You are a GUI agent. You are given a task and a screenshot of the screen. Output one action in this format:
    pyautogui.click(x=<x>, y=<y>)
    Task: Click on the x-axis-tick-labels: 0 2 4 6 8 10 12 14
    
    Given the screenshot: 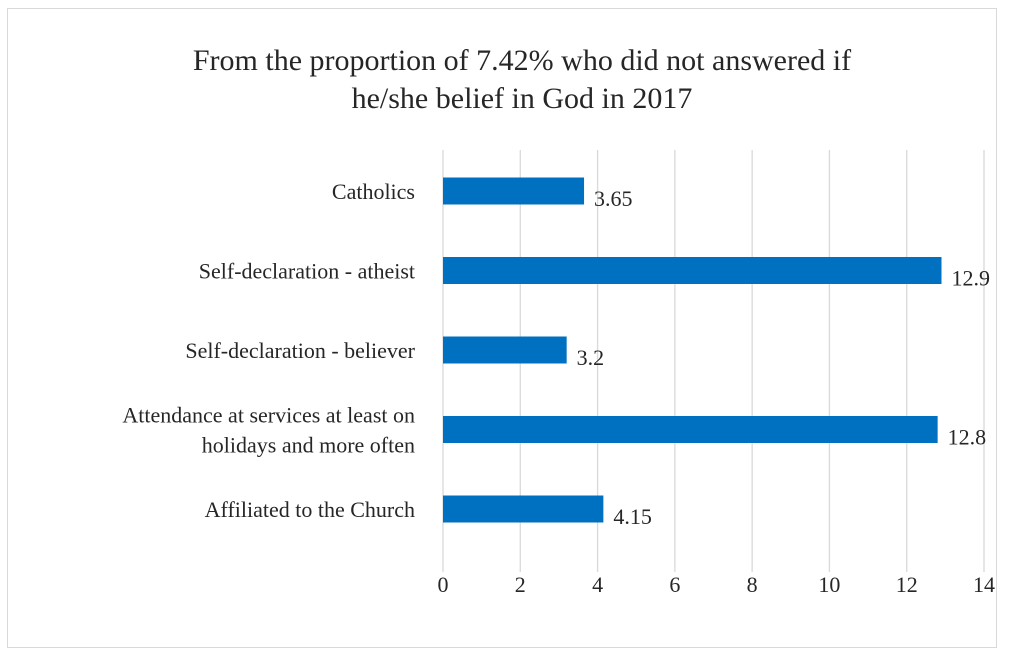 What is the action you would take?
    pyautogui.click(x=717, y=584)
    